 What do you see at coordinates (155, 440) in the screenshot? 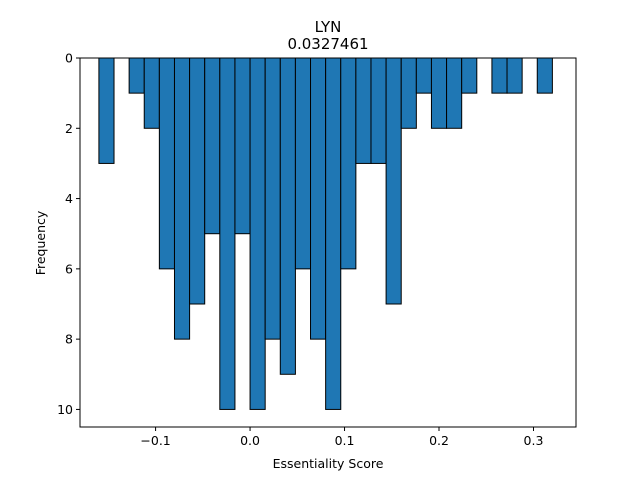
I see `x-tick-label-0: −0.1` at bounding box center [155, 440].